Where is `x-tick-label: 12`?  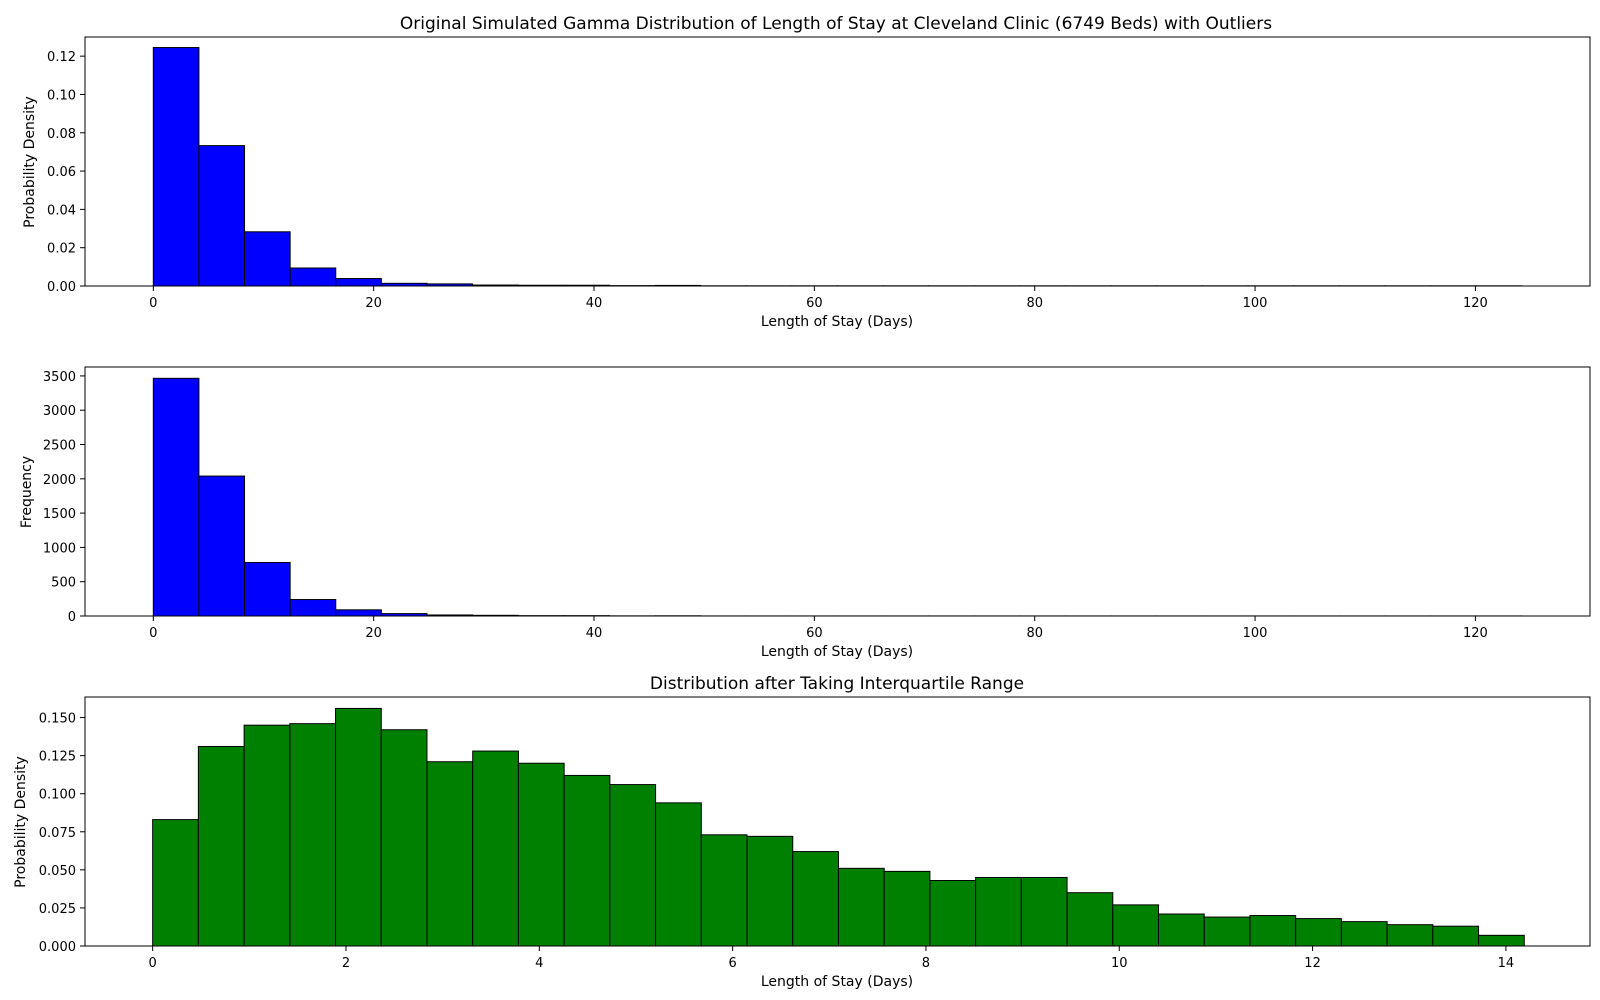
x-tick-label: 12 is located at coordinates (1312, 963).